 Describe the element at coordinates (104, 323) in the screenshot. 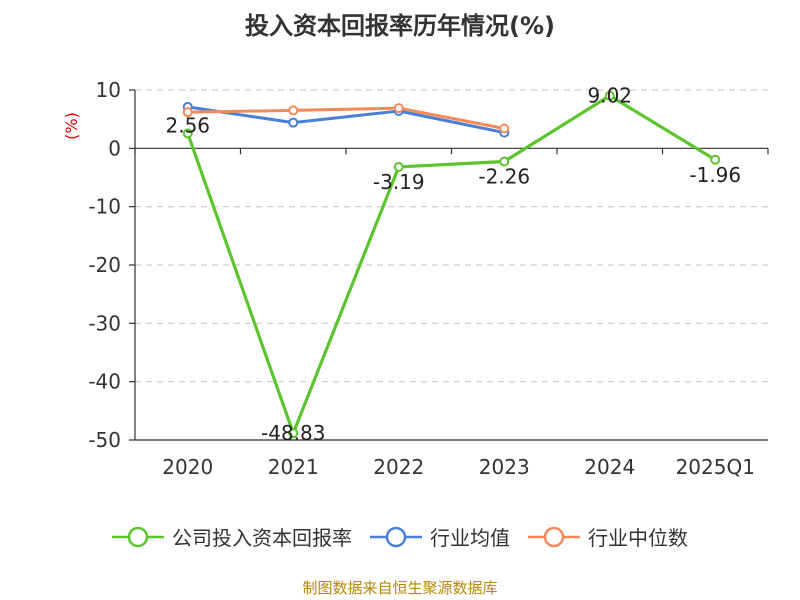

I see `y-tick-label: -30` at that location.